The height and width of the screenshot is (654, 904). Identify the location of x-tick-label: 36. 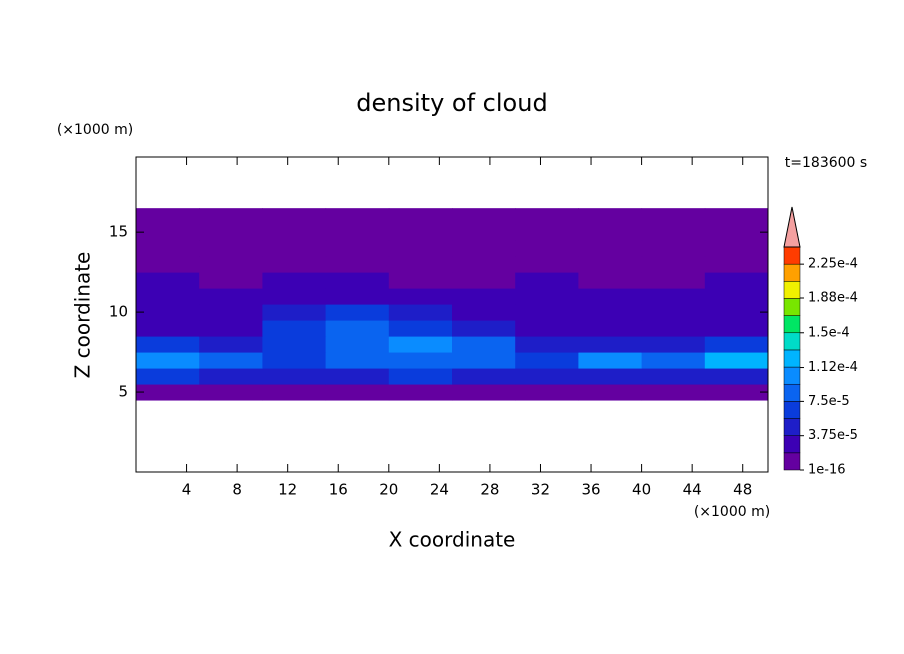
(590, 490).